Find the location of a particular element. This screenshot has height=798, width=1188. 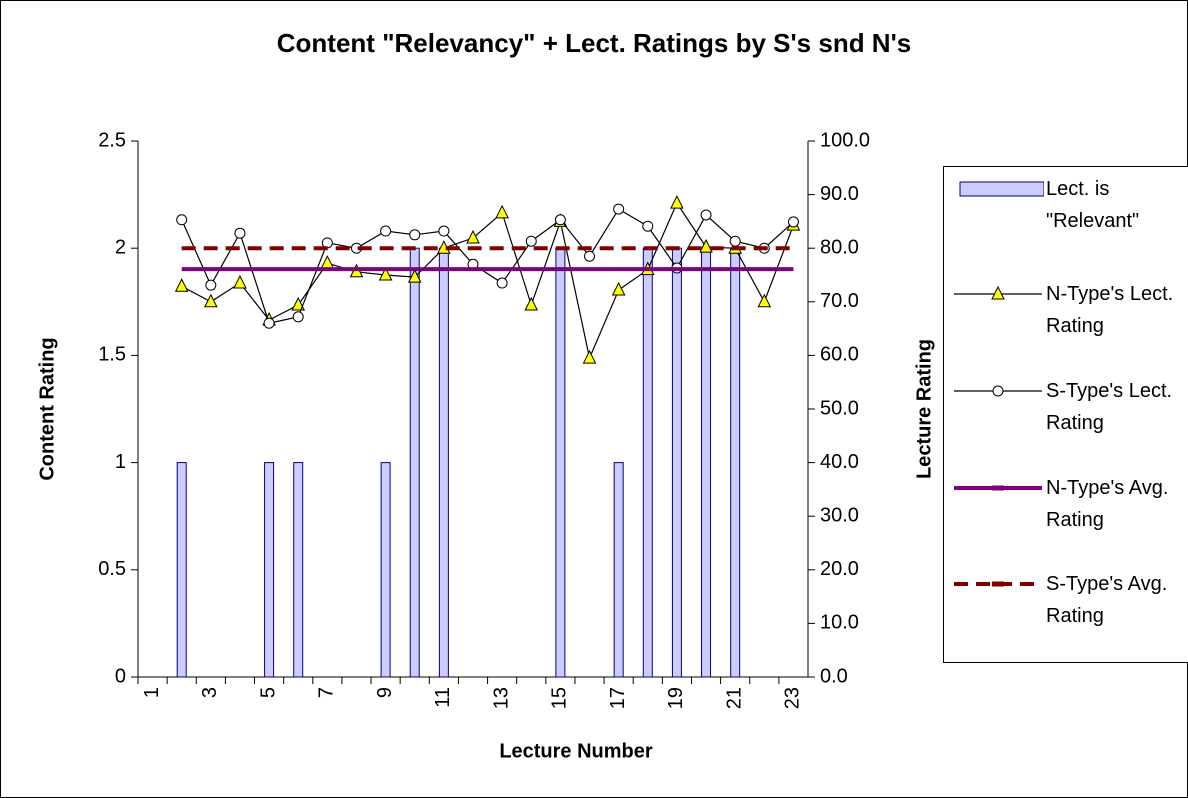

x-tick-label: 19 is located at coordinates (676, 698).